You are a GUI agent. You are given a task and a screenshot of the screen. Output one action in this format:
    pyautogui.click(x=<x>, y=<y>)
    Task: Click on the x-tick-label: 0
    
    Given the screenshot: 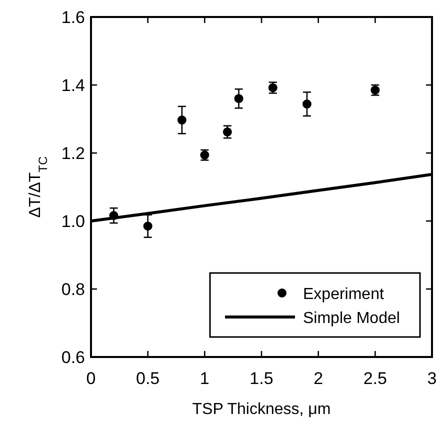 What is the action you would take?
    pyautogui.click(x=91, y=378)
    